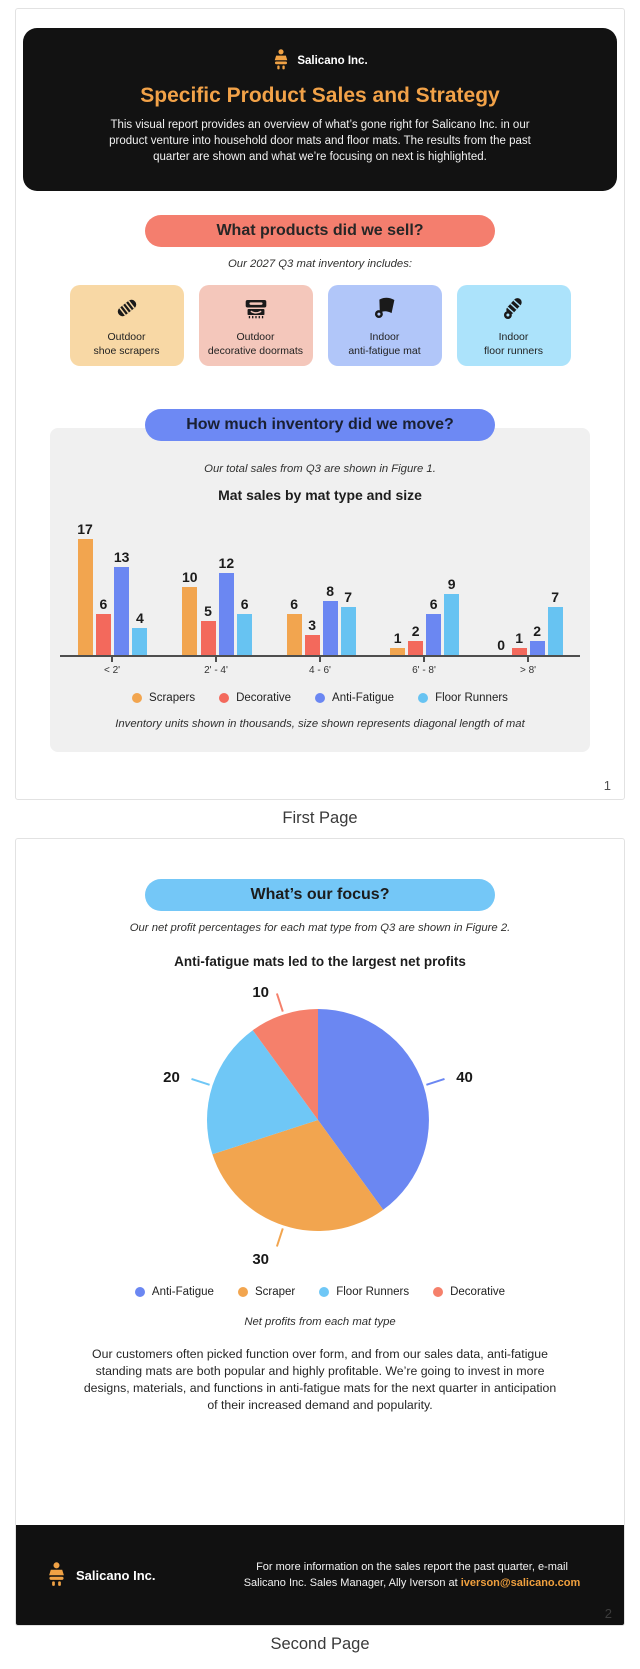 The image size is (640, 1669). Describe the element at coordinates (330, 590) in the screenshot. I see `bar-value-label: 8` at that location.